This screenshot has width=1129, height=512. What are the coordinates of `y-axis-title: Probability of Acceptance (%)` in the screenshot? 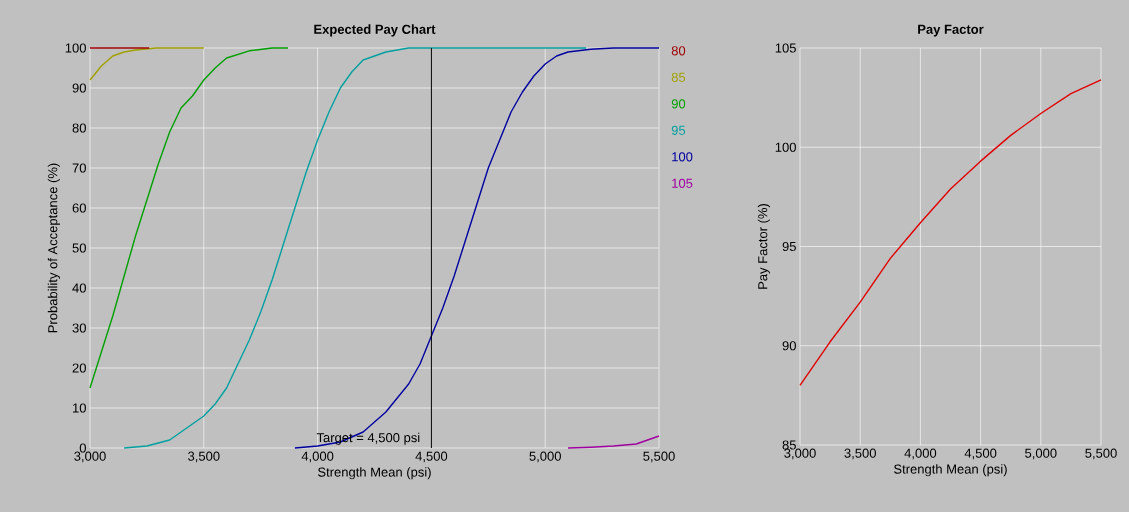 It's located at (53, 248).